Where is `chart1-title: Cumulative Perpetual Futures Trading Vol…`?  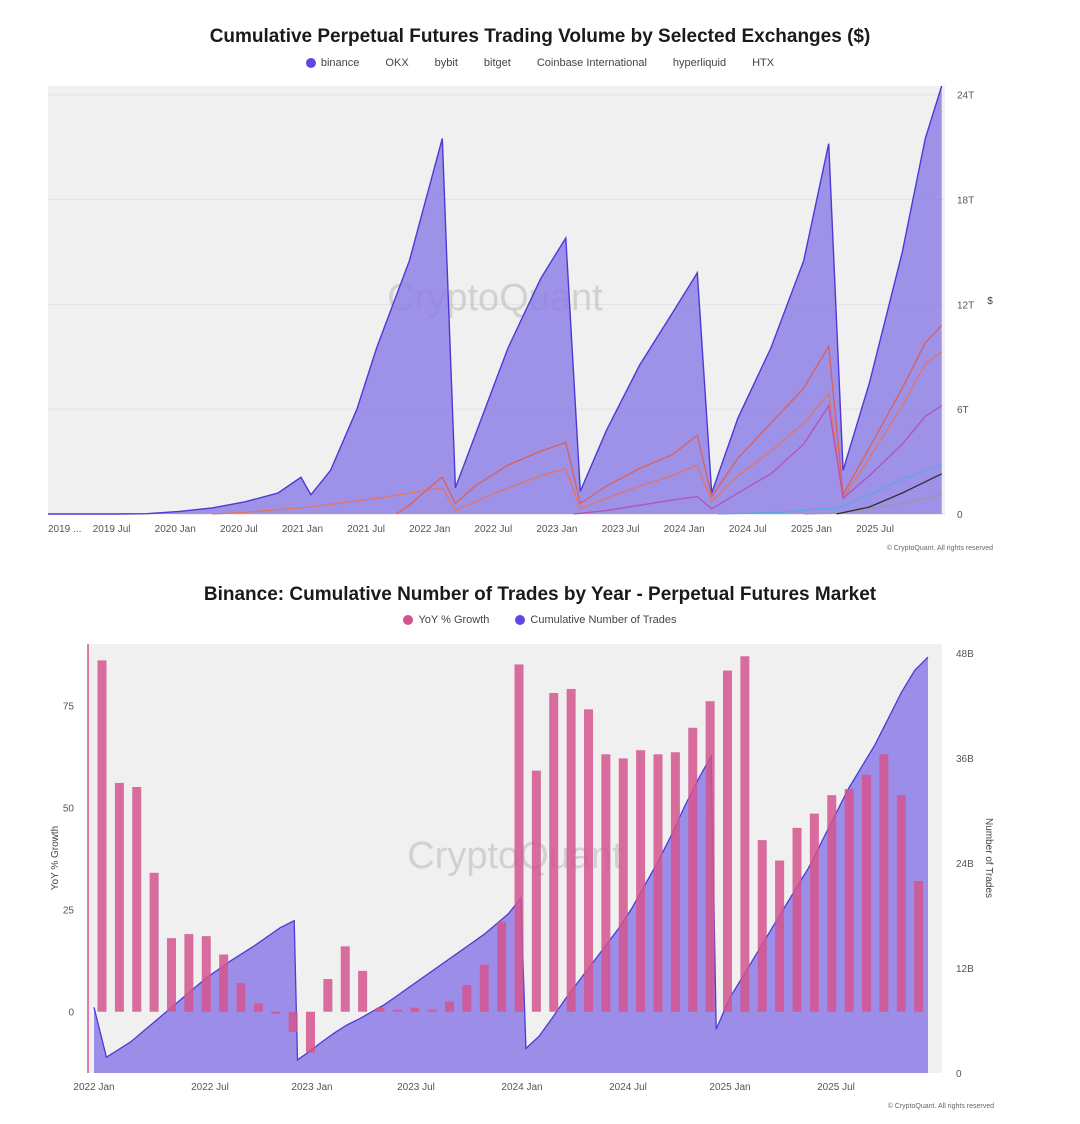
chart1-title: Cumulative Perpetual Futures Trading Vol… is located at coordinates (540, 36).